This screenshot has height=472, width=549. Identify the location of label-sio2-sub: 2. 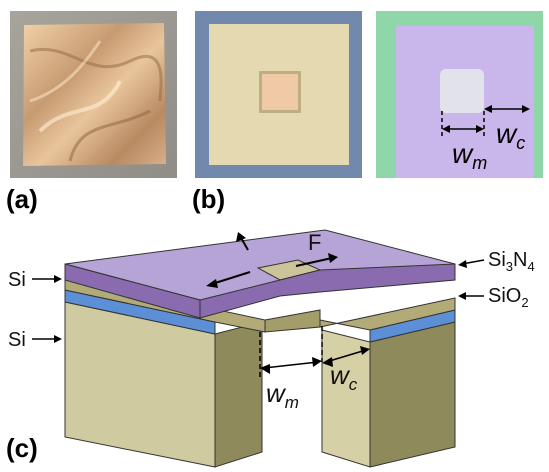
(524, 302).